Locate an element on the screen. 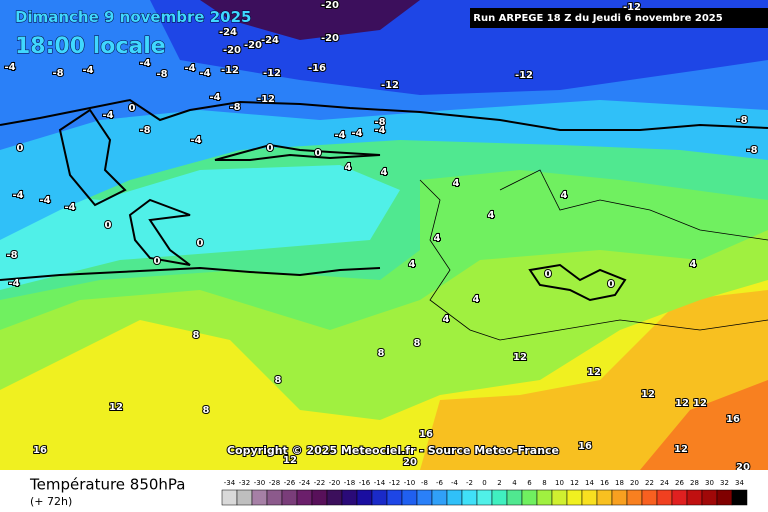  legend-label: 30 is located at coordinates (709, 483).